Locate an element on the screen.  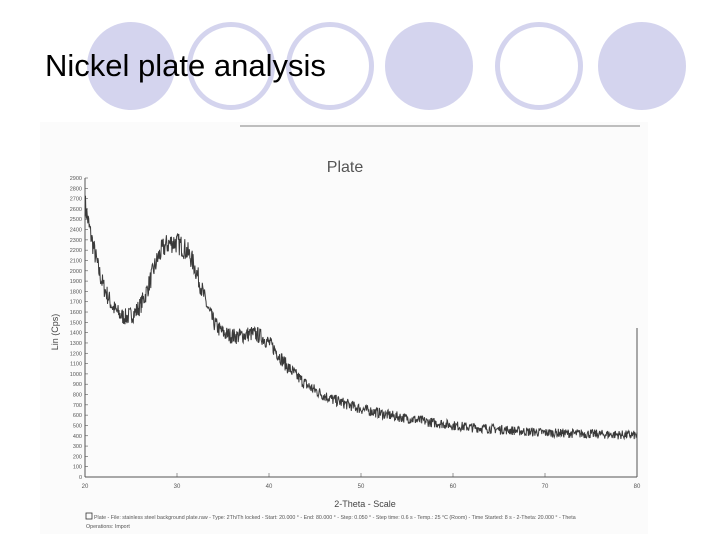
y-tick-label: 1400 is located at coordinates (76, 334).